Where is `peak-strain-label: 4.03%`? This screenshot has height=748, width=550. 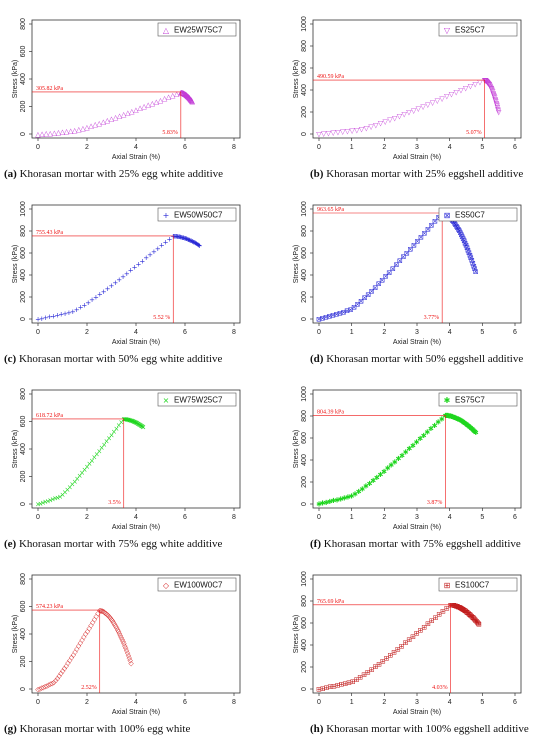
peak-strain-label: 4.03% is located at coordinates (440, 688).